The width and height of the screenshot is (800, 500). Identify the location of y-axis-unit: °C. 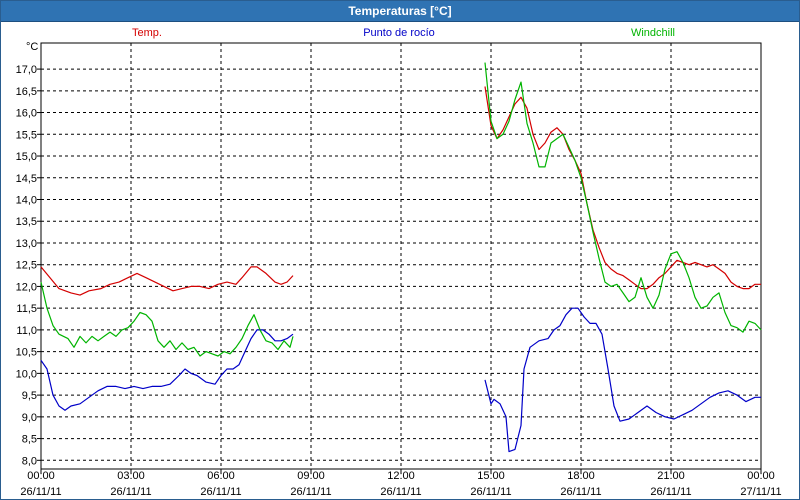
(32, 47).